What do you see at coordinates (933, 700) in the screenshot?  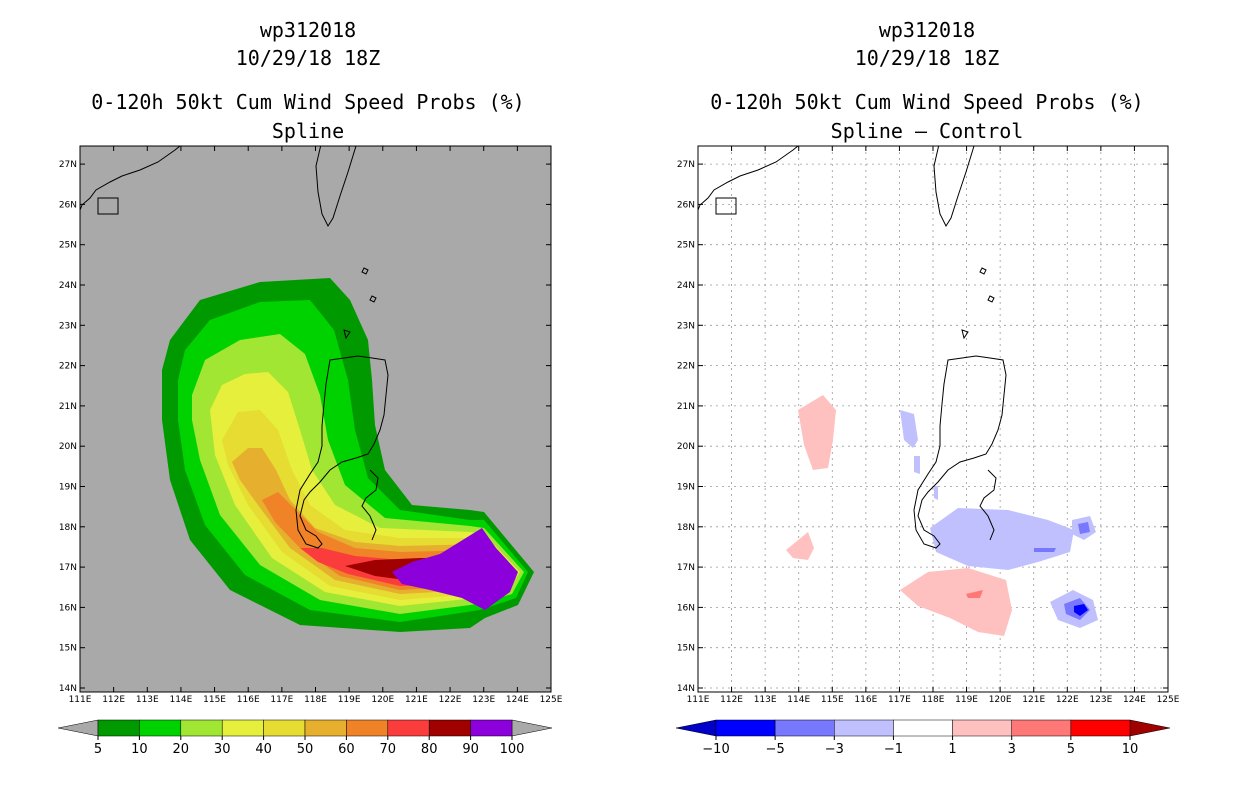 I see `right-lon-label: 118E` at bounding box center [933, 700].